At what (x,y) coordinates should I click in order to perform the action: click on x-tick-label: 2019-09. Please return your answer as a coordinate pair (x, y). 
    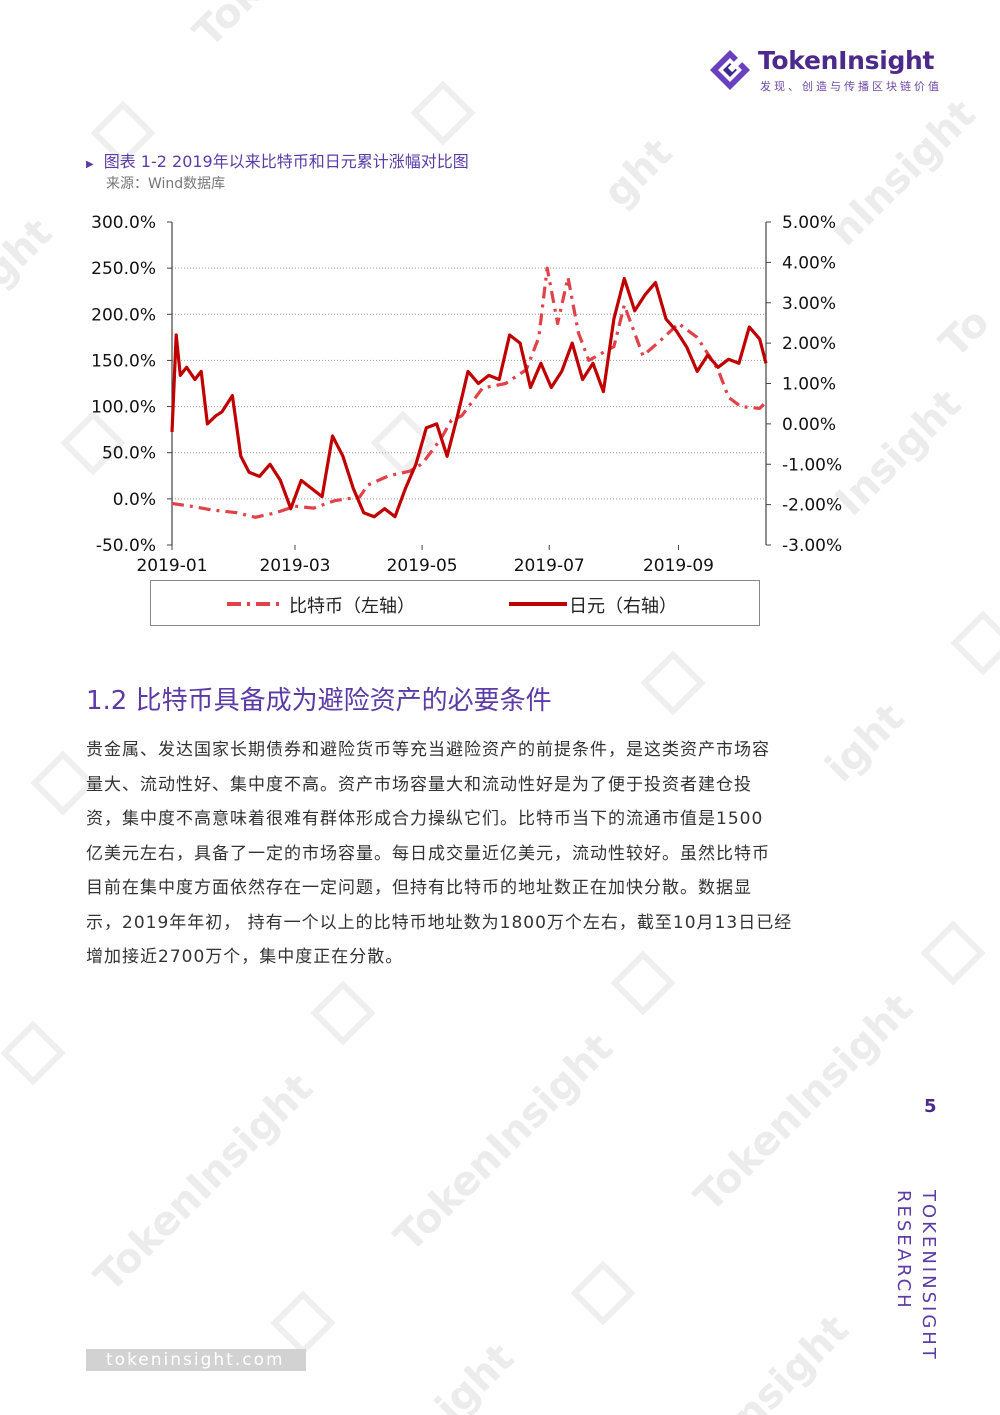
    Looking at the image, I should click on (678, 566).